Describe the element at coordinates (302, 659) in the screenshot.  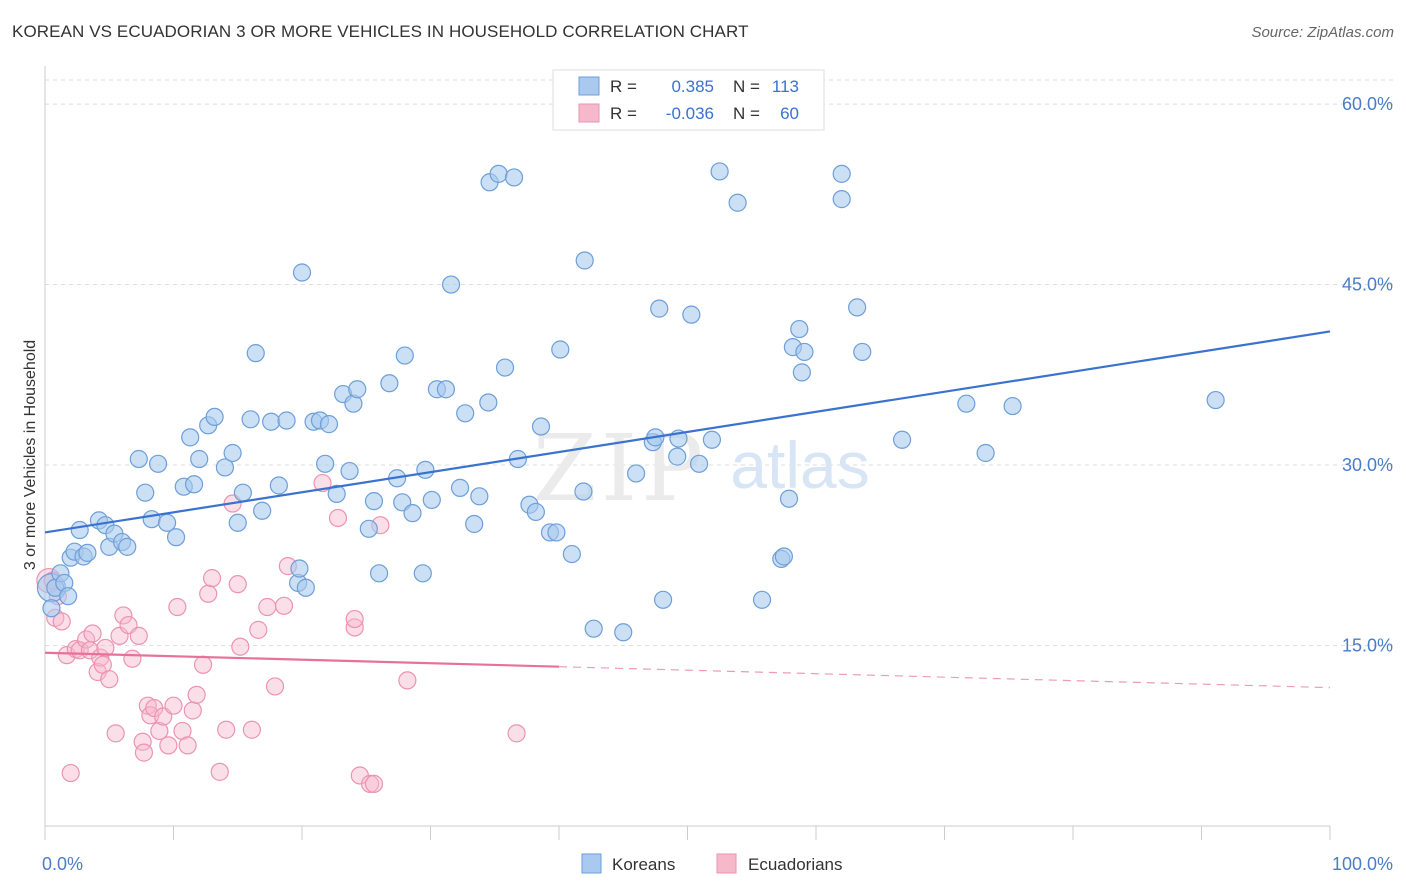
I see `trendline-ecuadorians-solid` at that location.